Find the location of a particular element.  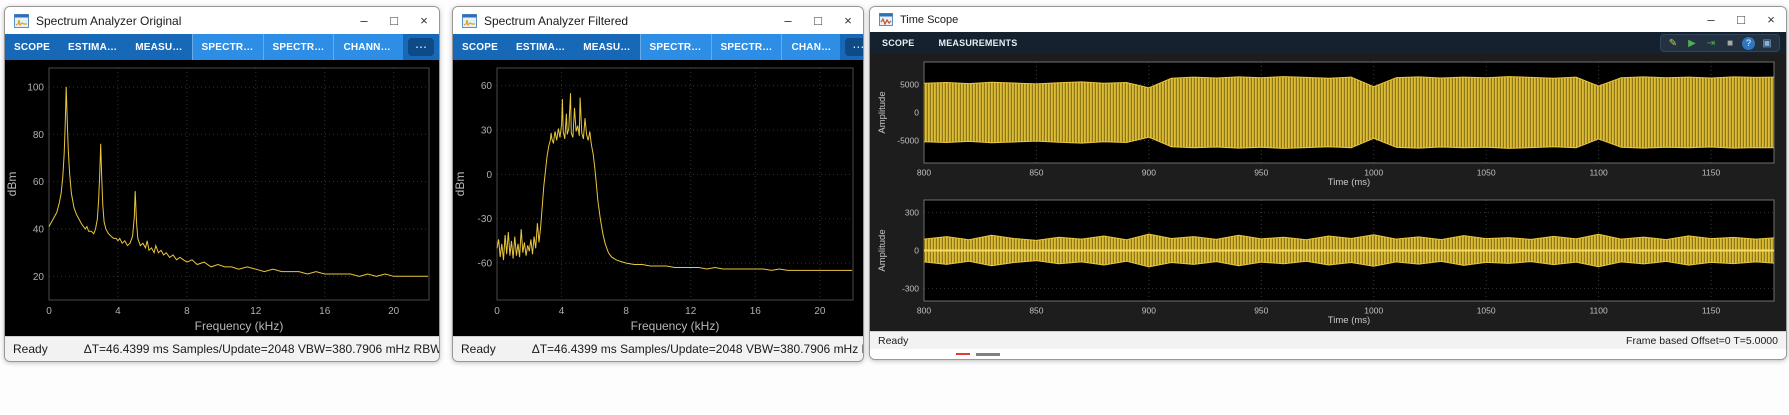

titlebar: Time Scope – □ × is located at coordinates (1328, 19).